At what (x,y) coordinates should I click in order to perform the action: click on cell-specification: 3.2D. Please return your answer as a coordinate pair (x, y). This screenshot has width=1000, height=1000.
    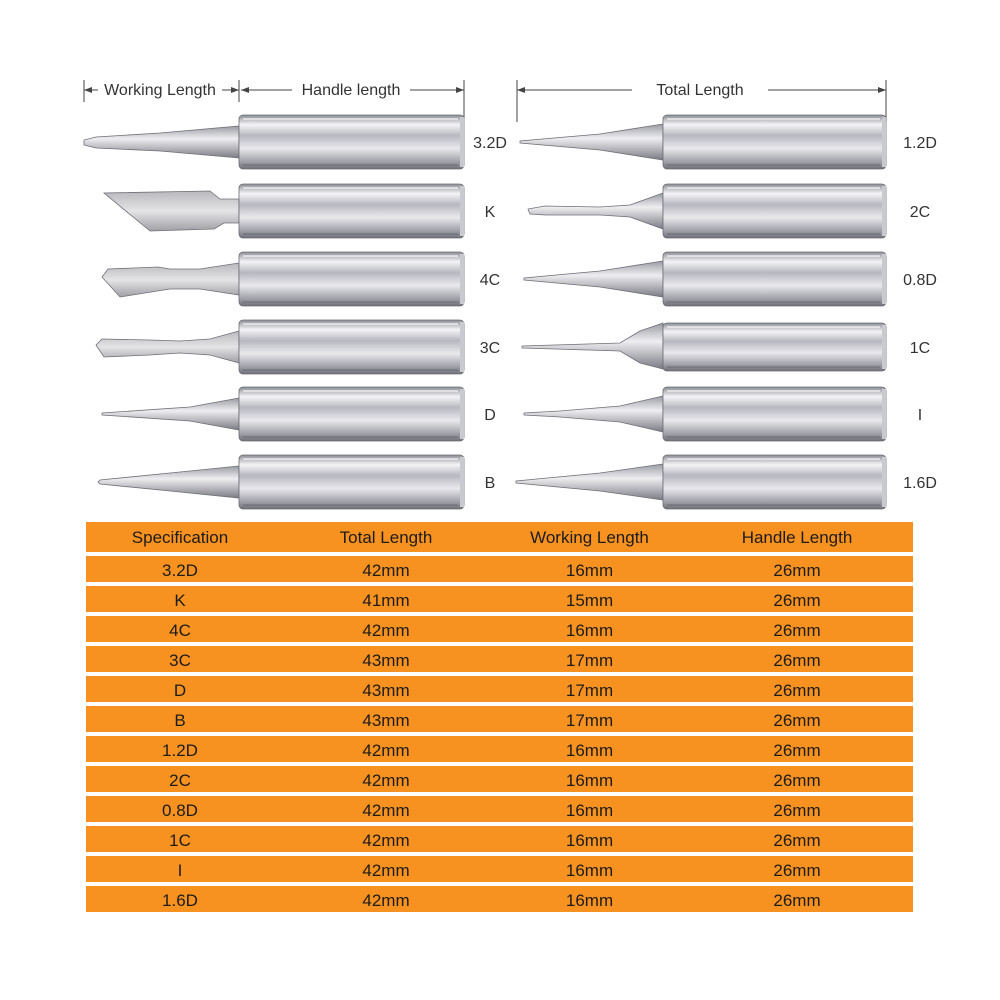
    Looking at the image, I should click on (180, 570).